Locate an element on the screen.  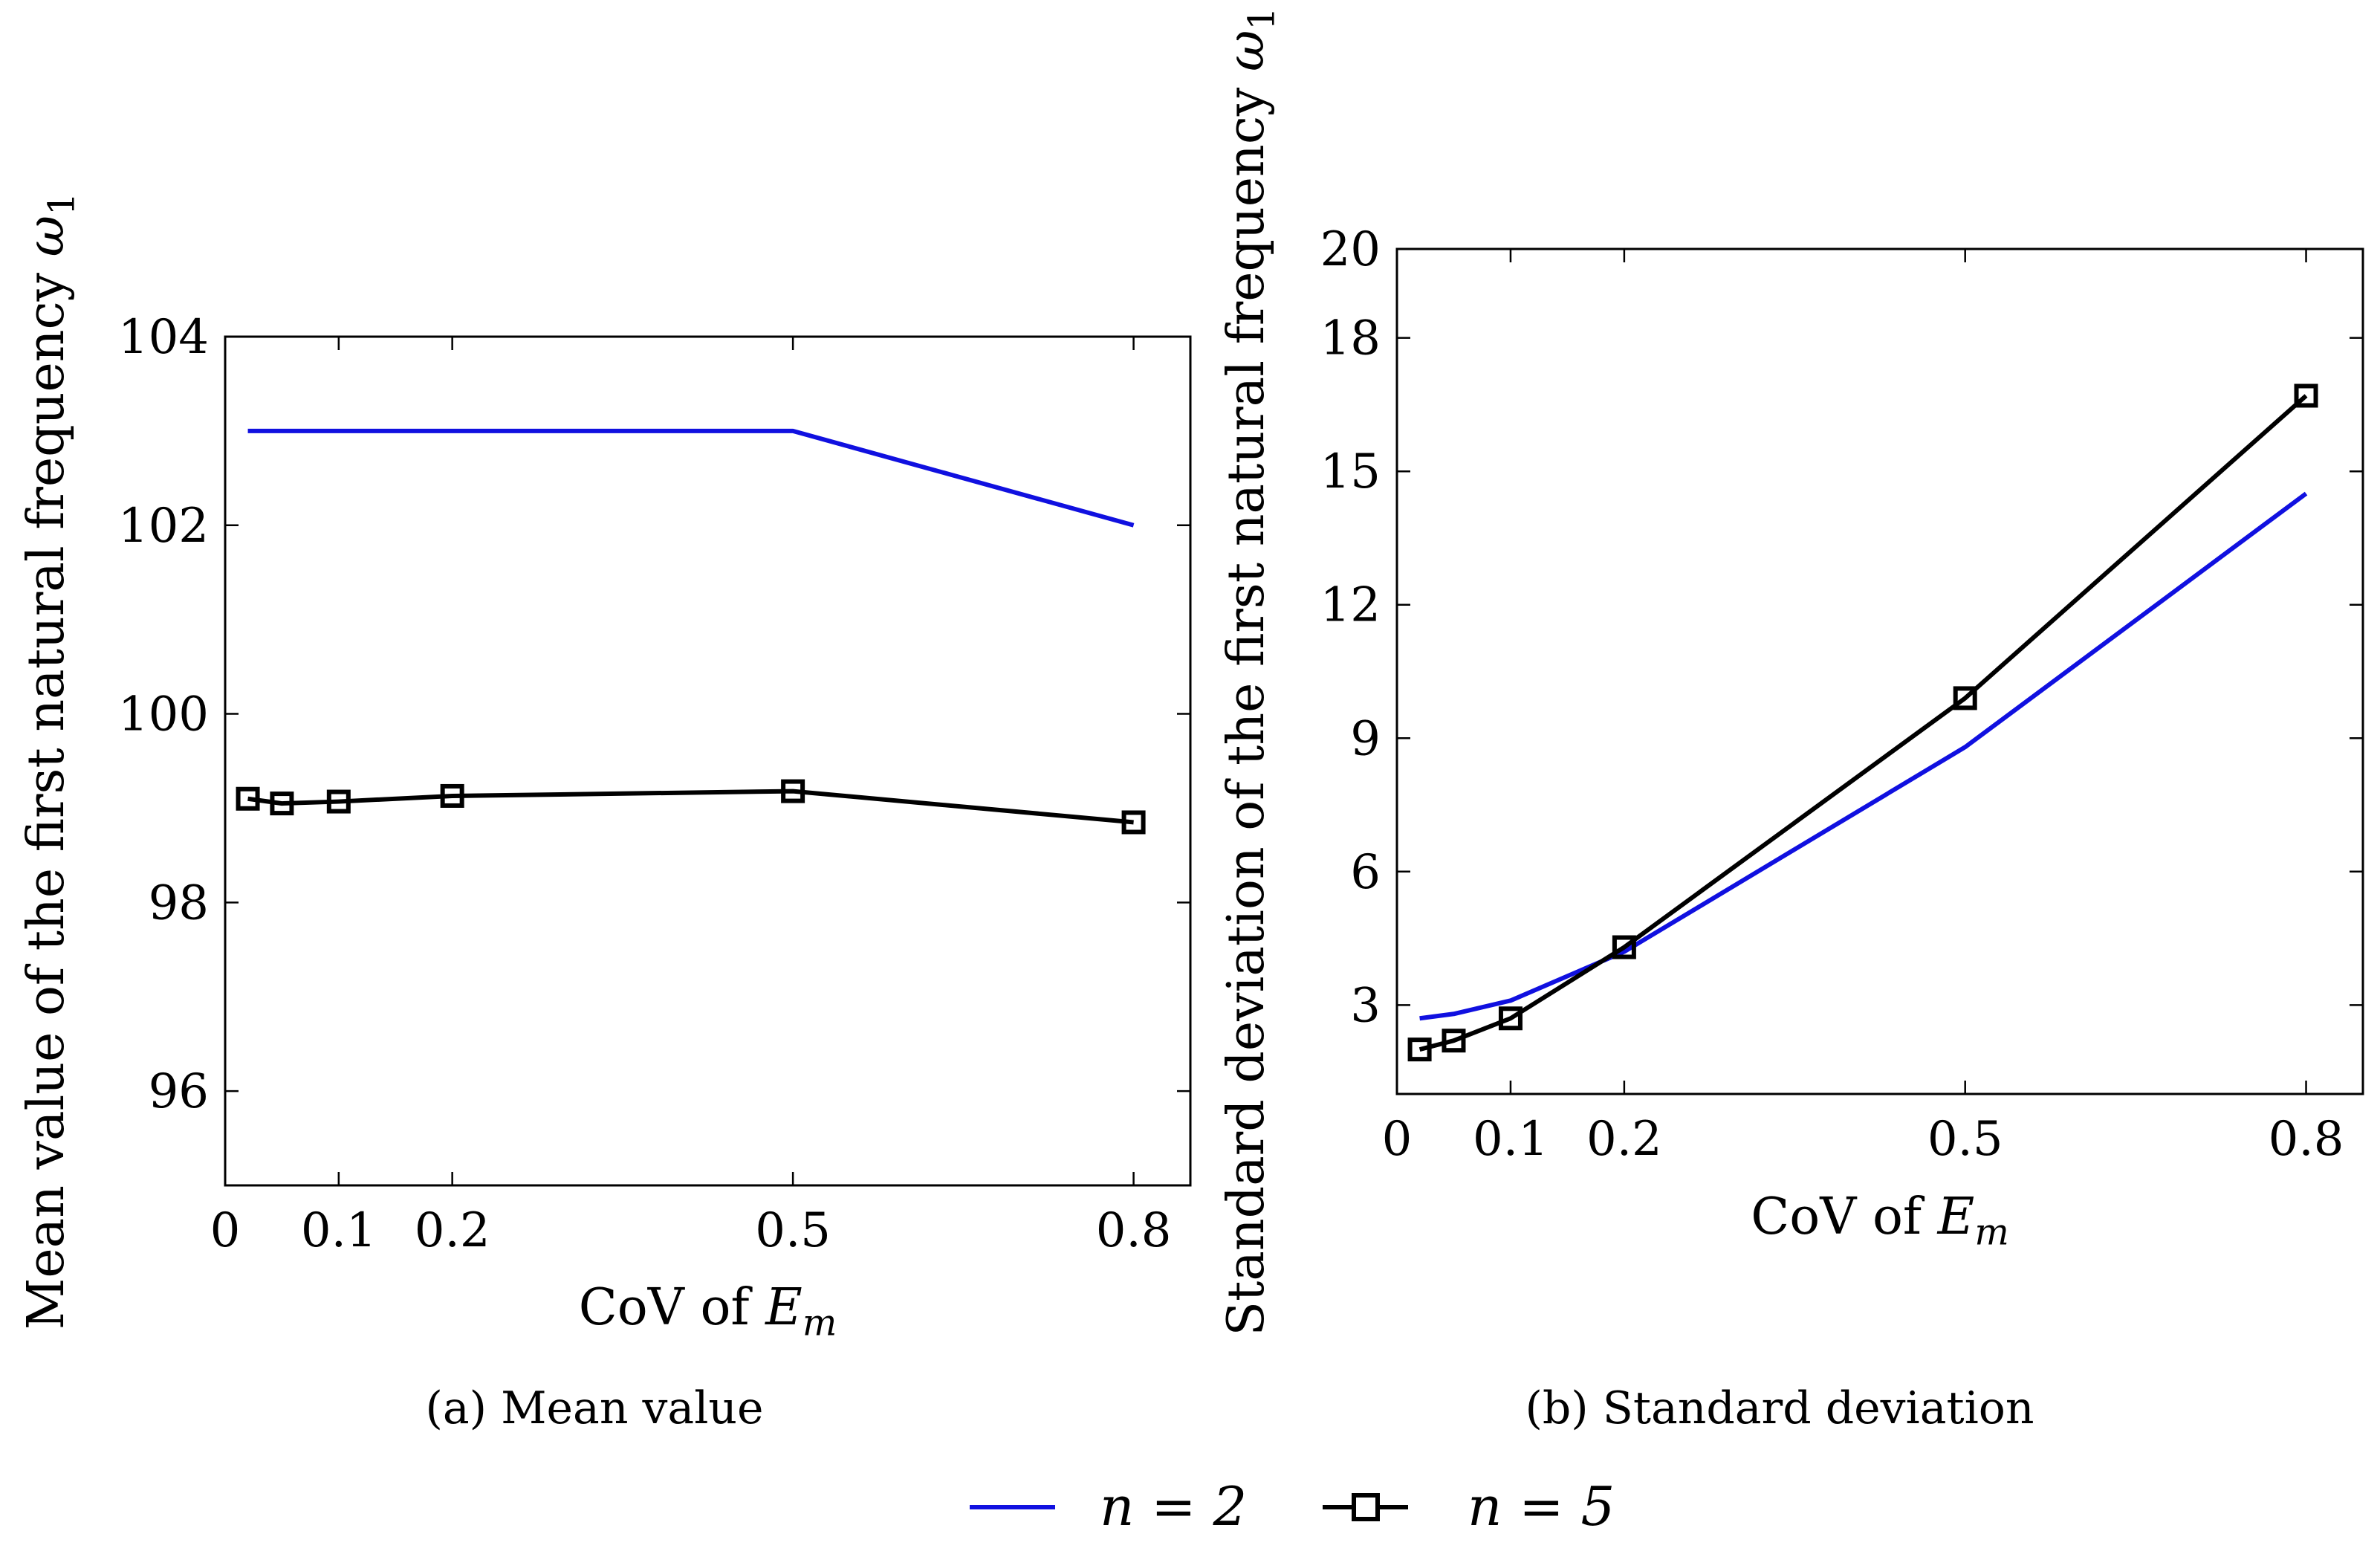
y-tick-label: 18 is located at coordinates (1350, 338).